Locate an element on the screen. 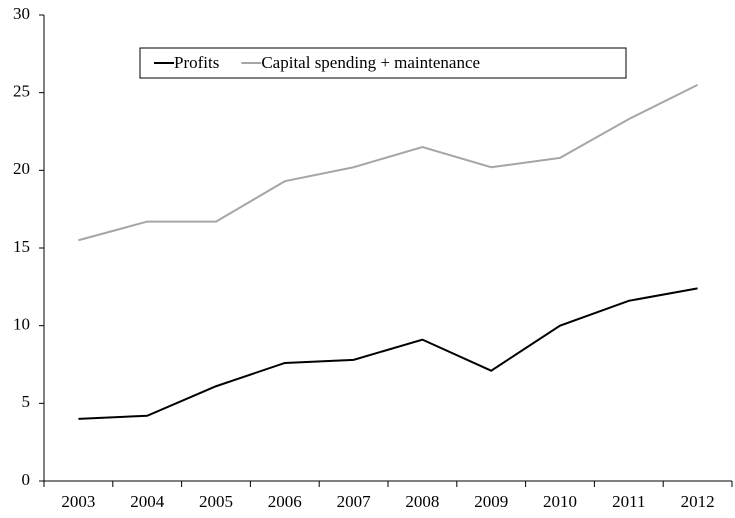 The image size is (735, 518). y-tick-label: 15 is located at coordinates (21, 246).